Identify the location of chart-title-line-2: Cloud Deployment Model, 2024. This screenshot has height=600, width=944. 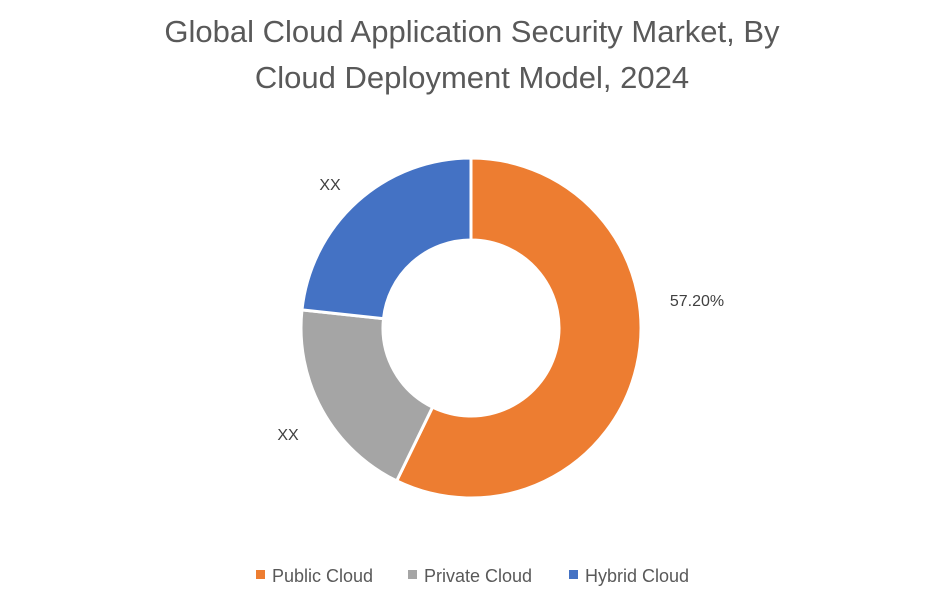
(472, 77).